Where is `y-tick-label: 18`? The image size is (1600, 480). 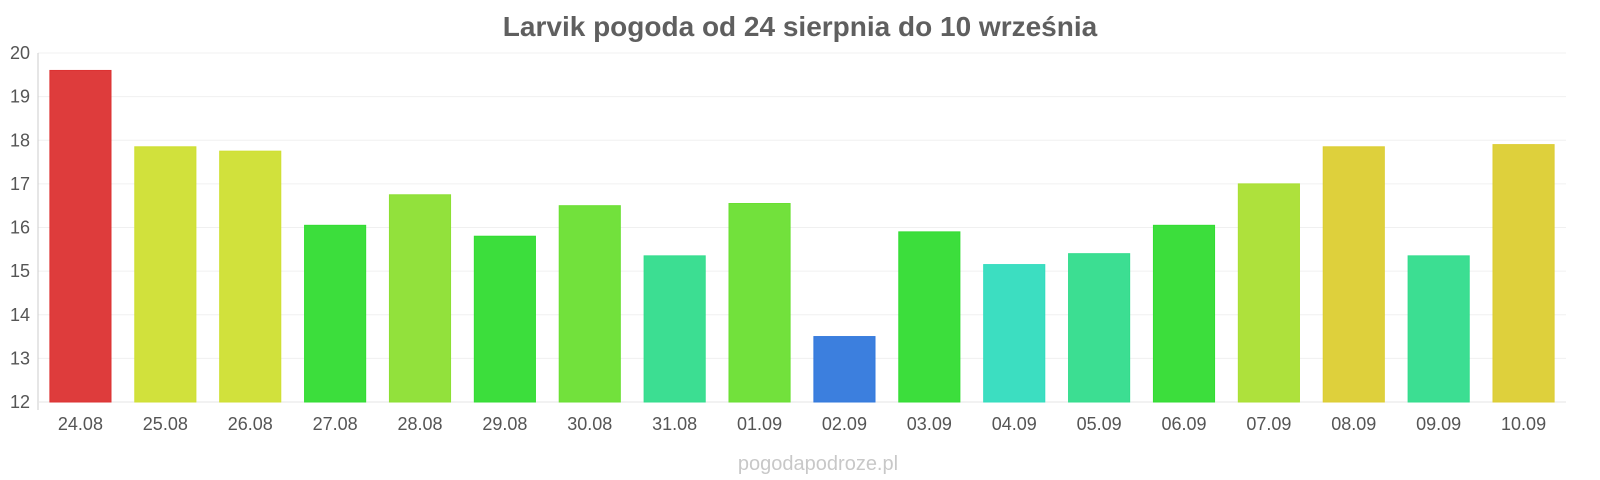 y-tick-label: 18 is located at coordinates (20, 140).